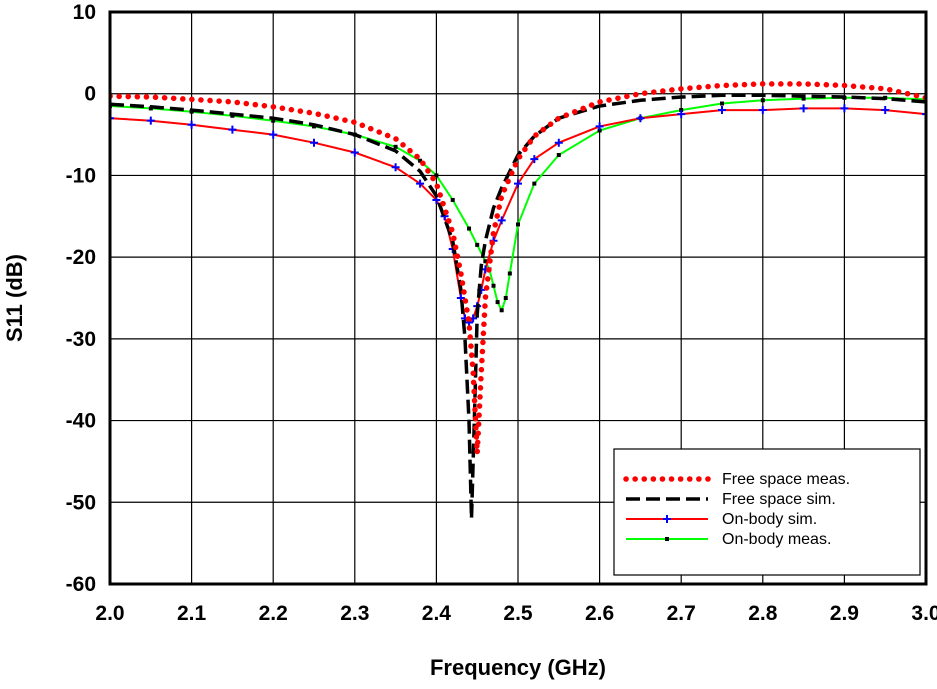 This screenshot has width=937, height=689. I want to click on y-tick-label: 0, so click(90, 94).